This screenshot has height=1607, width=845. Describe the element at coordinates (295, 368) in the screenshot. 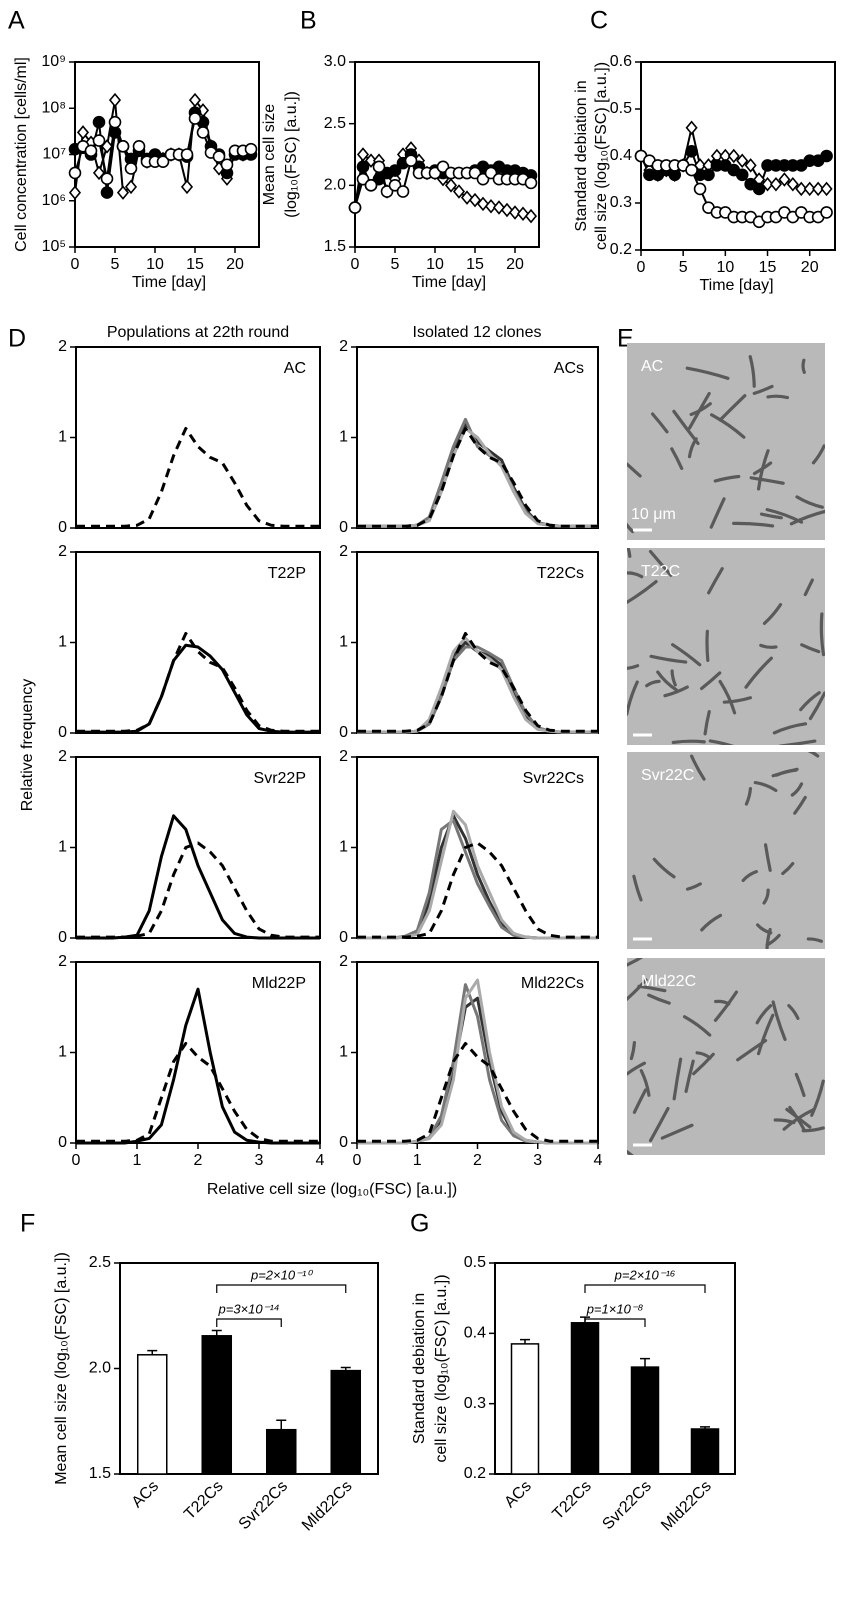

I see `panel-label: AC` at that location.